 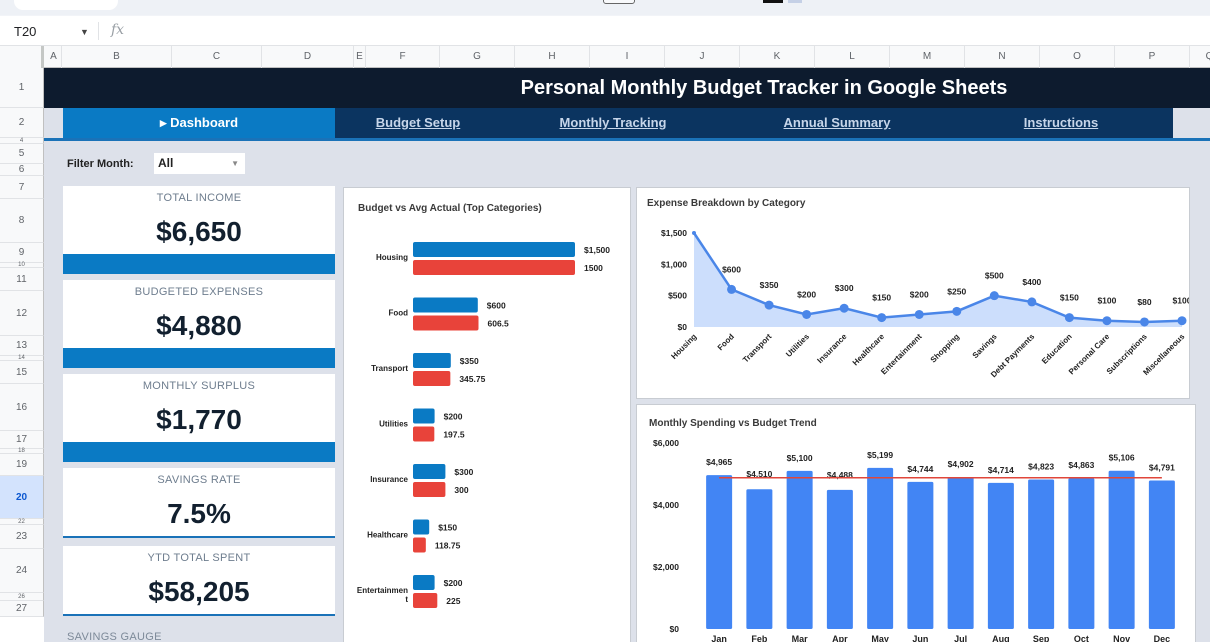 What do you see at coordinates (22, 154) in the screenshot?
I see `row-header-5: 5` at bounding box center [22, 154].